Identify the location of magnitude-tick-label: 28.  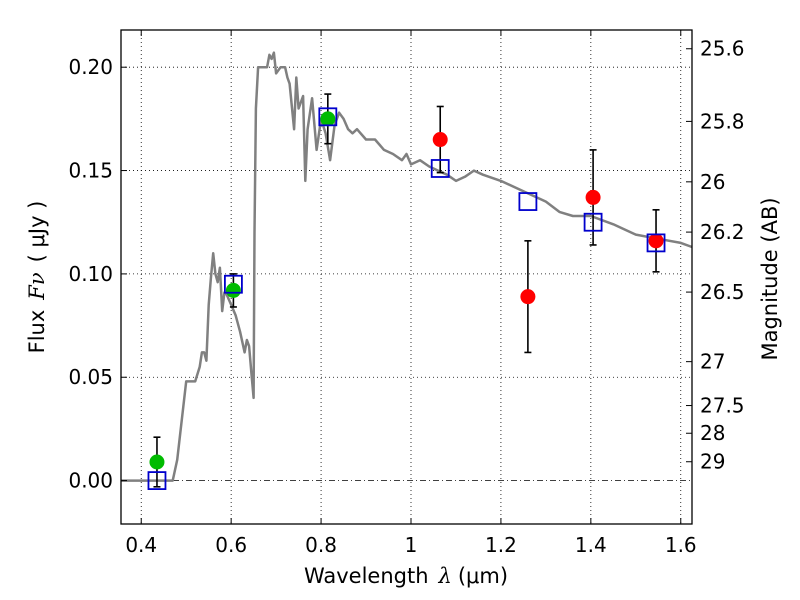
(712, 433).